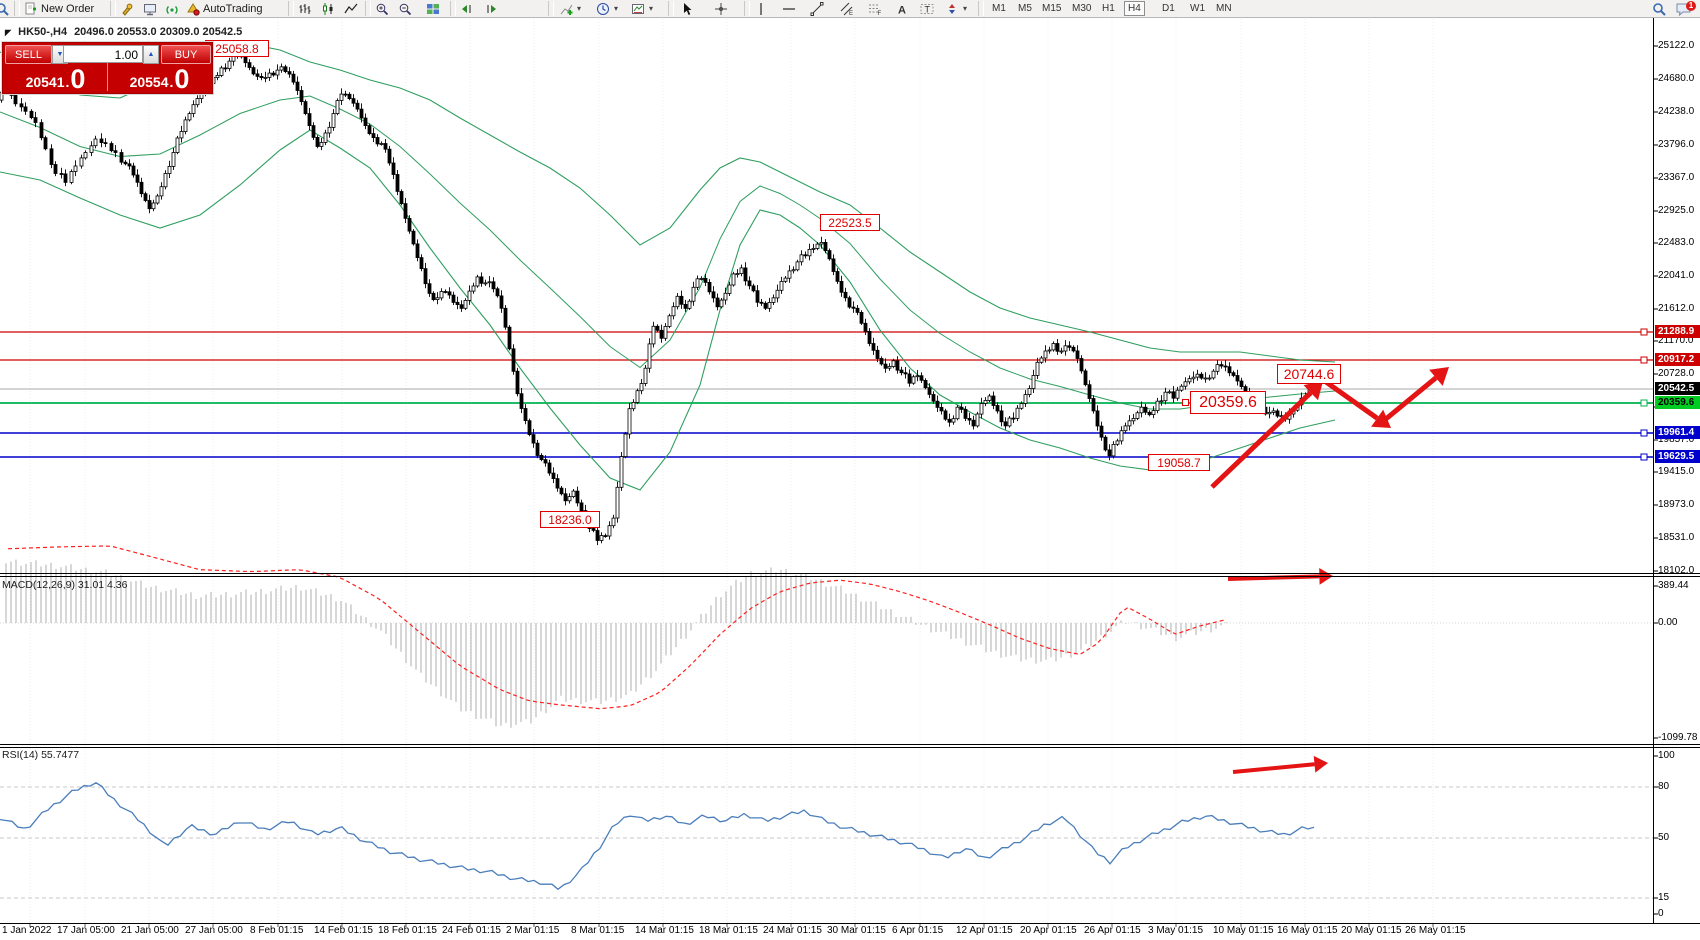  What do you see at coordinates (817, 8) in the screenshot?
I see `trendline-icon` at bounding box center [817, 8].